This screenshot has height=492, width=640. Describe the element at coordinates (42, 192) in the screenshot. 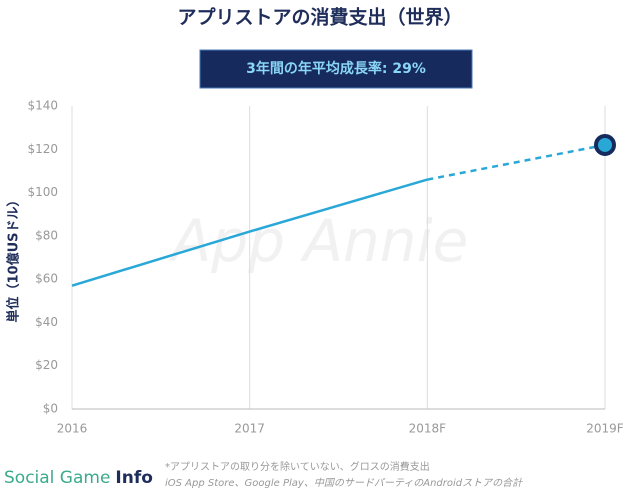

I see `y-tick-label: $100` at that location.